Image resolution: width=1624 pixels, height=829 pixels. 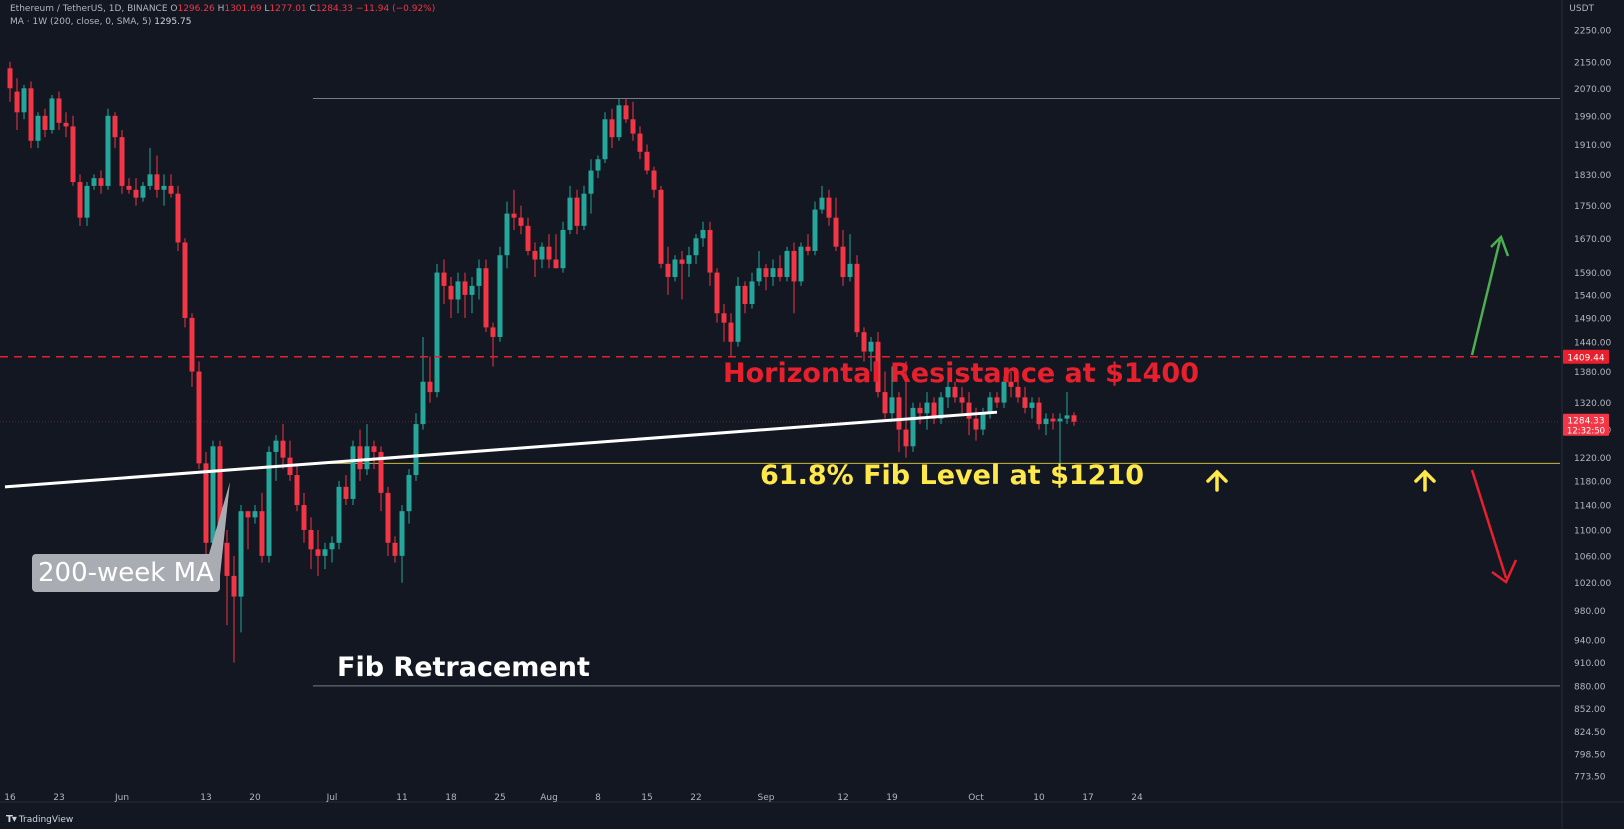 What do you see at coordinates (1592, 343) in the screenshot?
I see `price-tick-label: 1440.00` at bounding box center [1592, 343].